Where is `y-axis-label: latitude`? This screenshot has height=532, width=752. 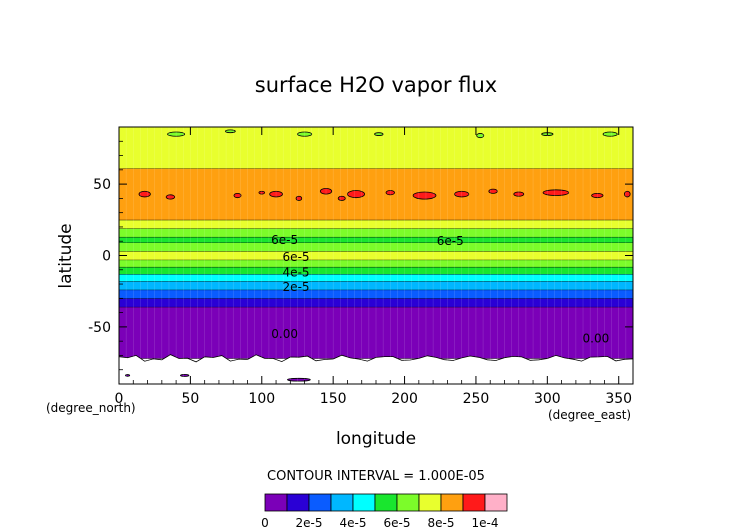 y-axis-label: latitude is located at coordinates (66, 255).